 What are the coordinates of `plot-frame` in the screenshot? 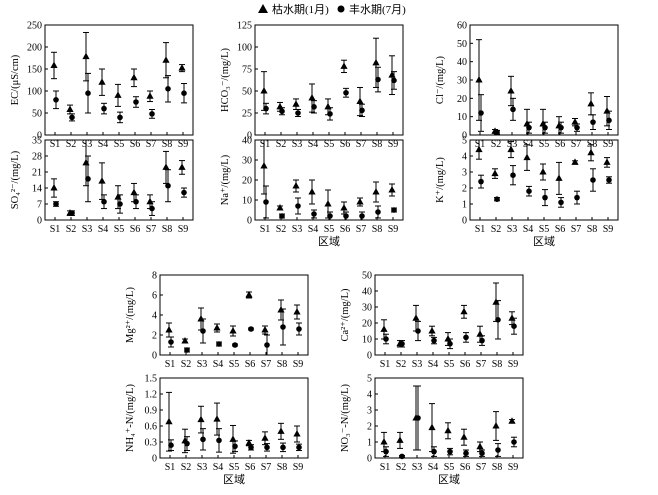 It's located at (329, 180).